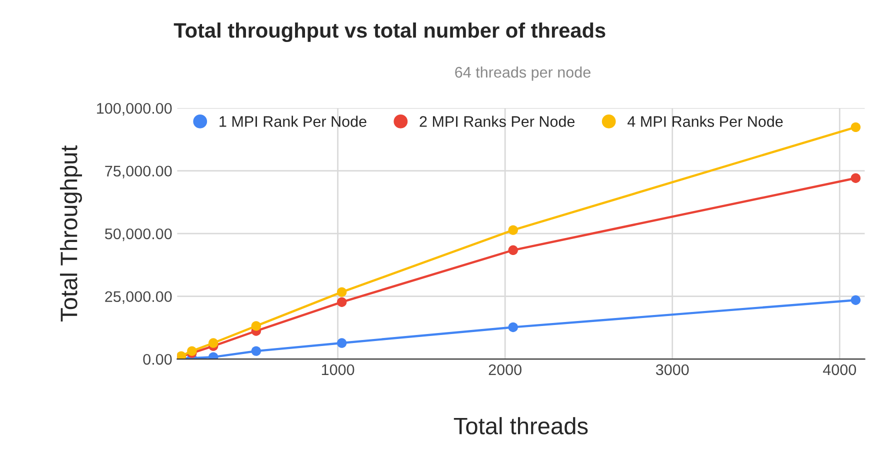 This screenshot has width=886, height=470. Describe the element at coordinates (71, 233) in the screenshot. I see `y-axis-title: Total Throughput` at that location.